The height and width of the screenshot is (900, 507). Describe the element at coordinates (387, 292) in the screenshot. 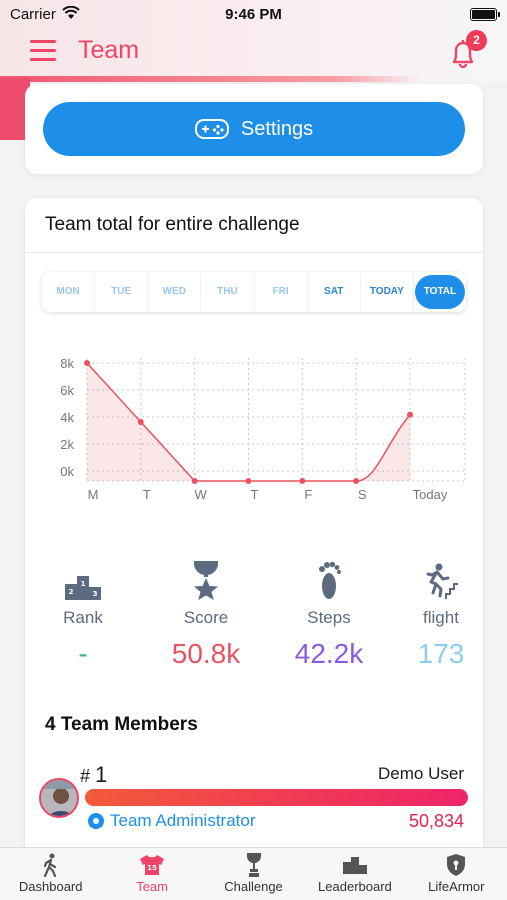

I see `tab-today: TODAY` at that location.